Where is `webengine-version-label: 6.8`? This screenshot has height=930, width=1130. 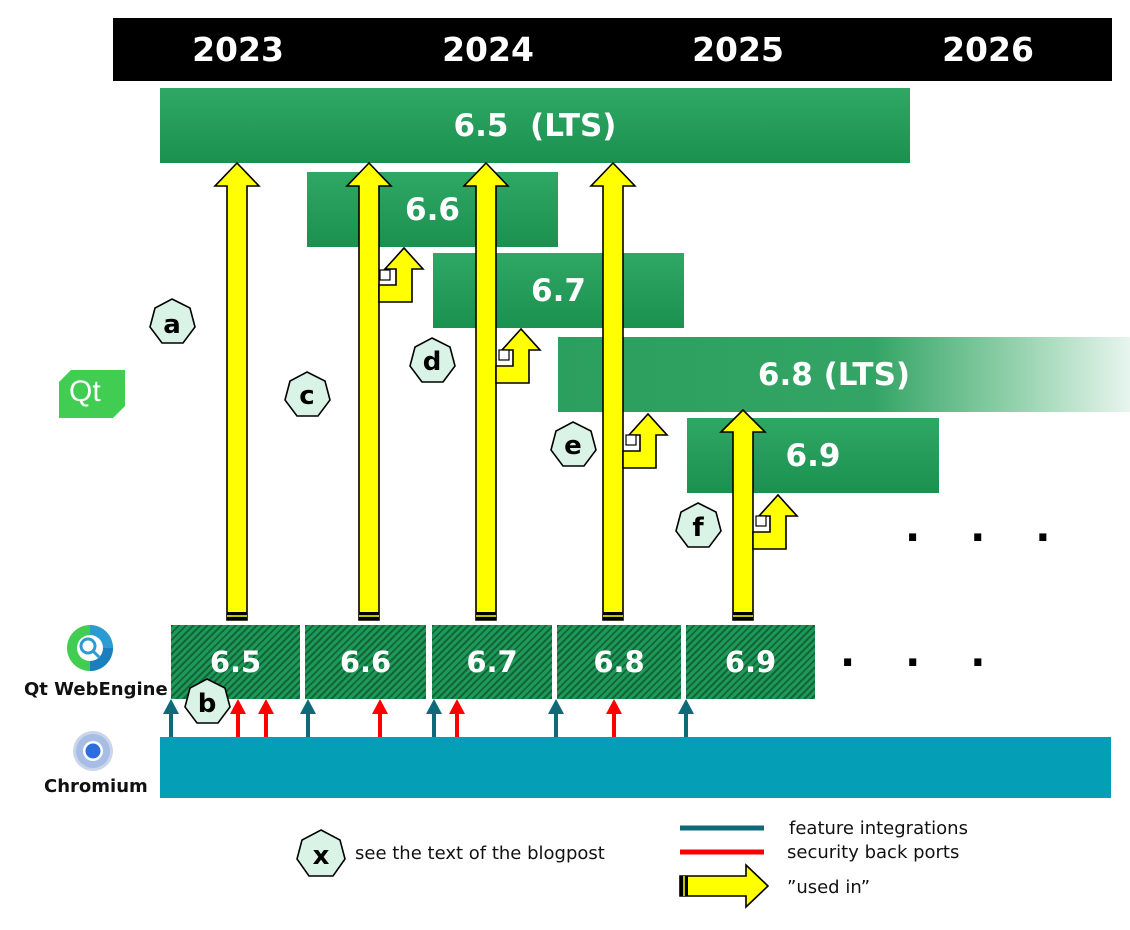 webengine-version-label: 6.8 is located at coordinates (619, 662).